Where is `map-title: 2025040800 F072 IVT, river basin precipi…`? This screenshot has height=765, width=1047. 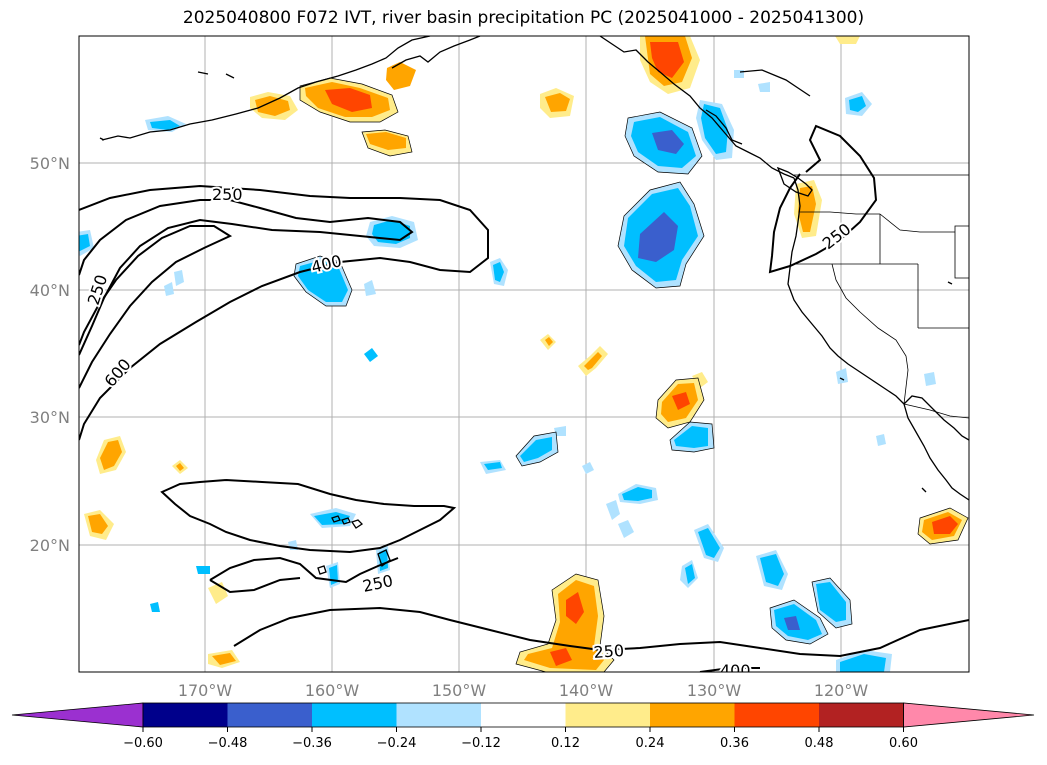
map-title: 2025040800 F072 IVT, river basin precipi… is located at coordinates (523, 18).